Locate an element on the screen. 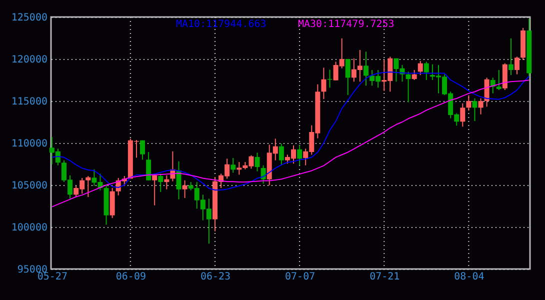  y-tick-label: 110000 is located at coordinates (29, 144).